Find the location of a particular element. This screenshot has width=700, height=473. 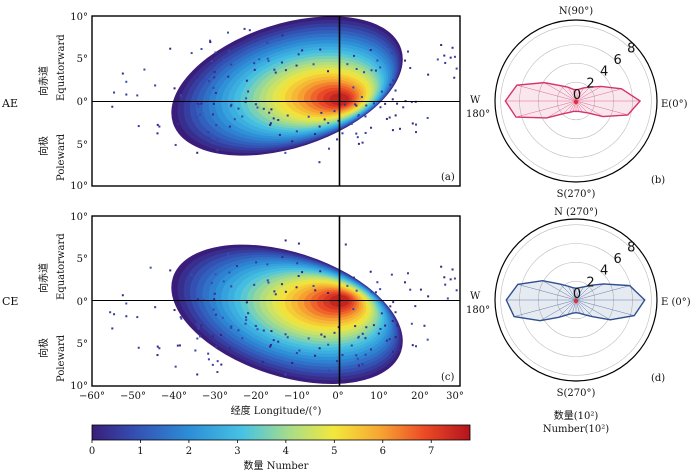

colorbar-tick-label: 6 is located at coordinates (383, 451).